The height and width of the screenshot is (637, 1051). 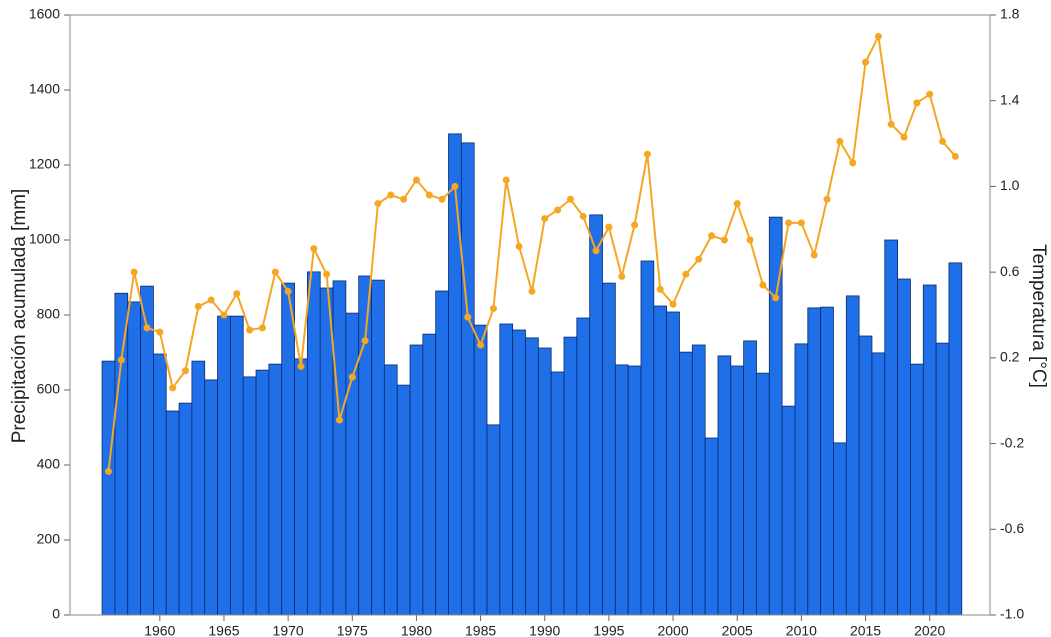 I want to click on y-axis-title: Precipitación acumulada [mm], so click(x=19, y=316).